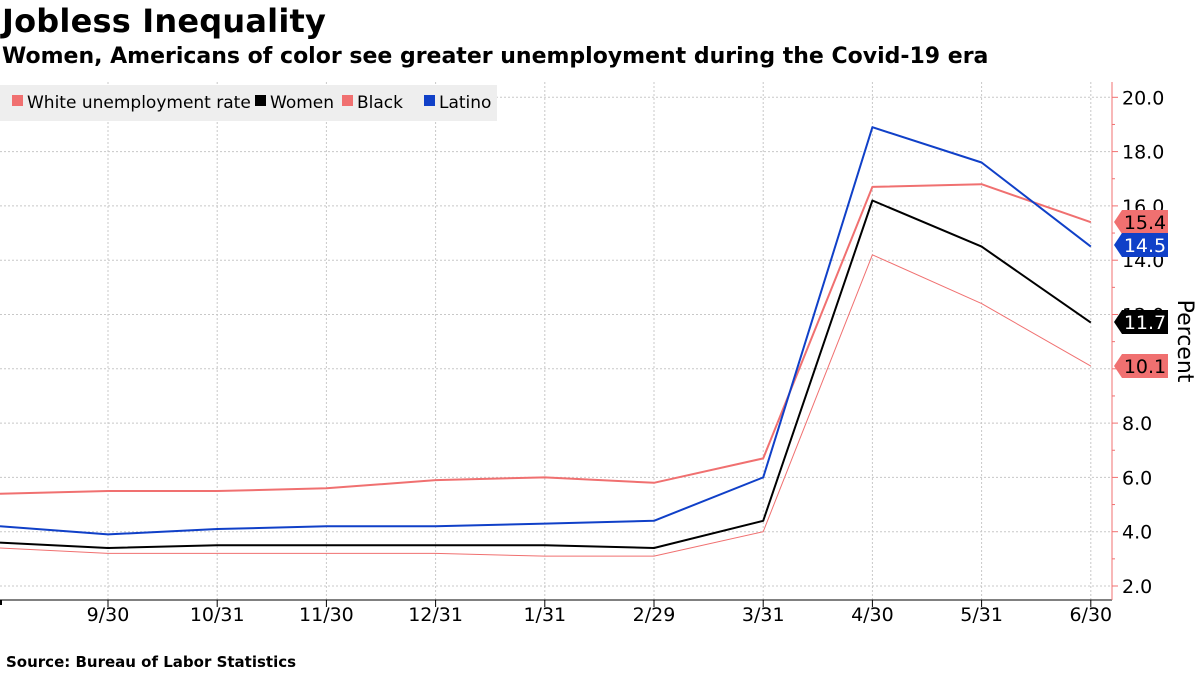 The height and width of the screenshot is (675, 1200). What do you see at coordinates (326, 615) in the screenshot?
I see `x-tick-label: 11/30` at bounding box center [326, 615].